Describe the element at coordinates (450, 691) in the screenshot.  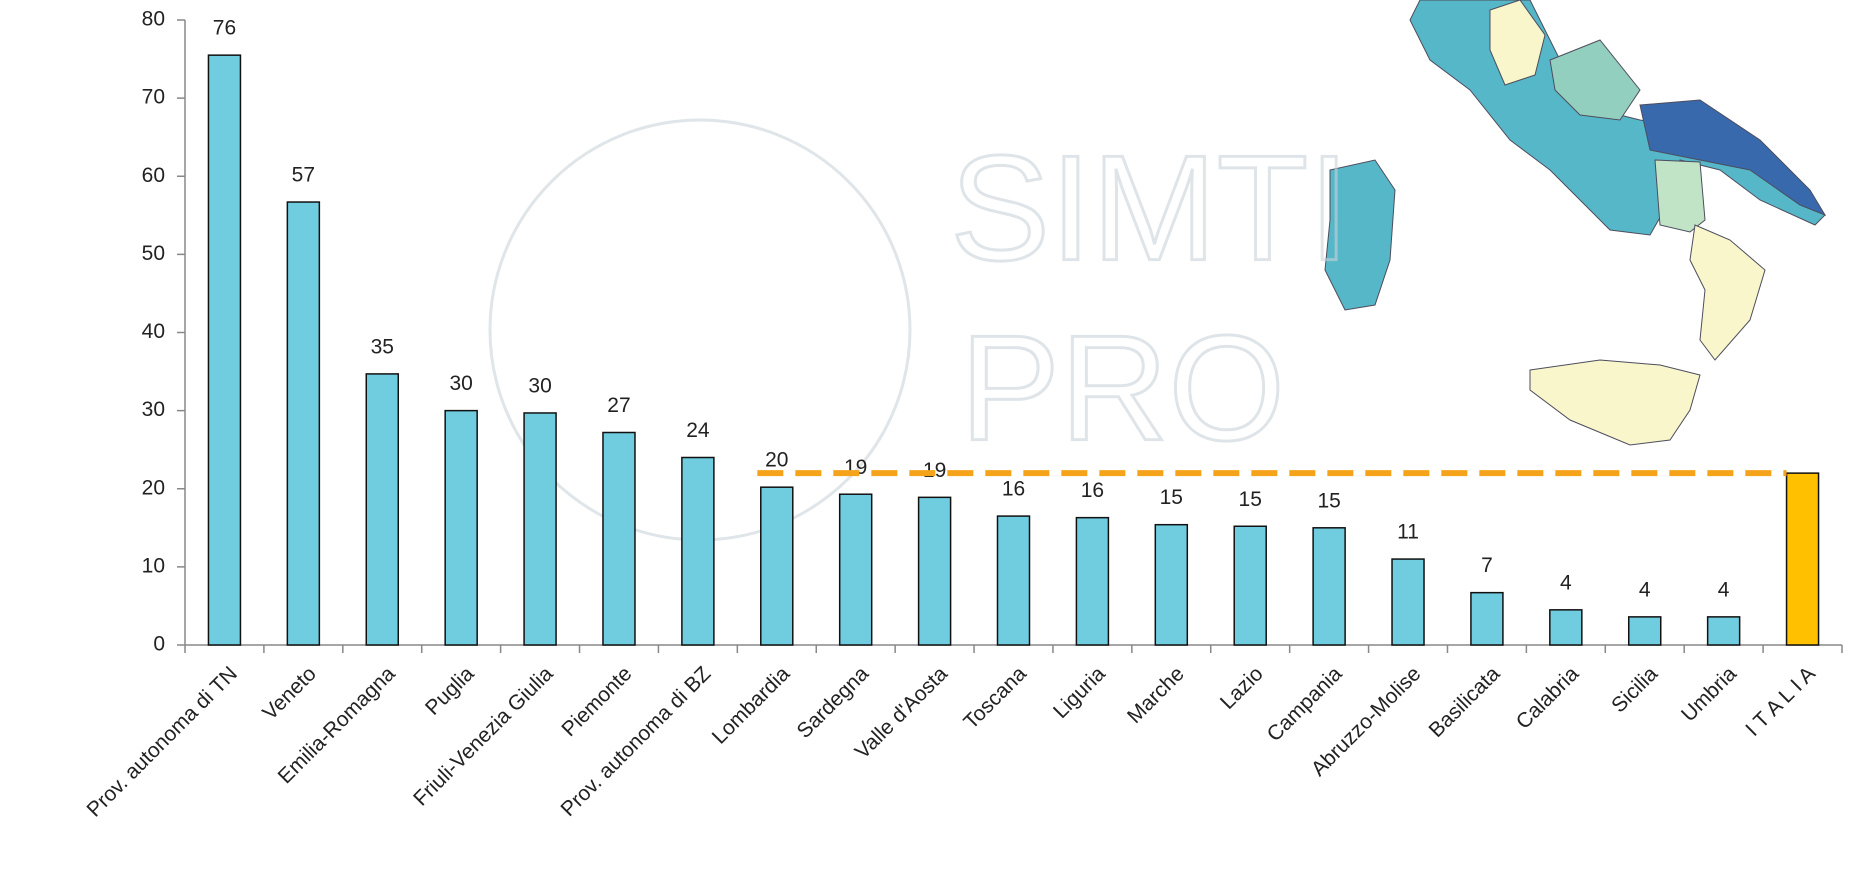
I see `x-tick-label: Puglia` at that location.